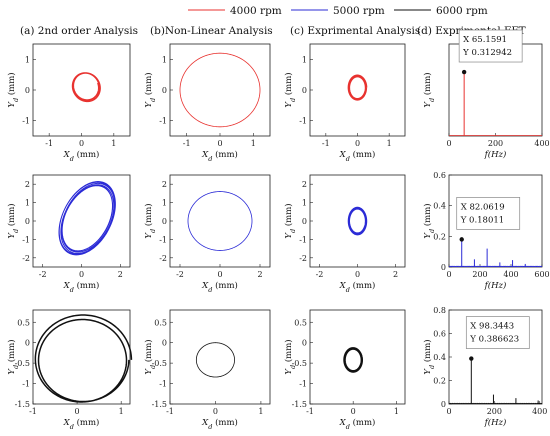 Image resolution: width=550 pixels, height=436 pixels. What do you see at coordinates (482, 220) in the screenshot?
I see `datatip-y: Y 0.18011` at bounding box center [482, 220].